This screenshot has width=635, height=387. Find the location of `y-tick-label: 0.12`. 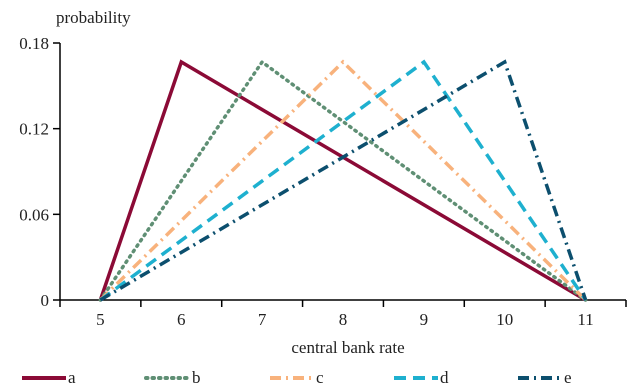

y-tick-label: 0.12 is located at coordinates (34, 129).